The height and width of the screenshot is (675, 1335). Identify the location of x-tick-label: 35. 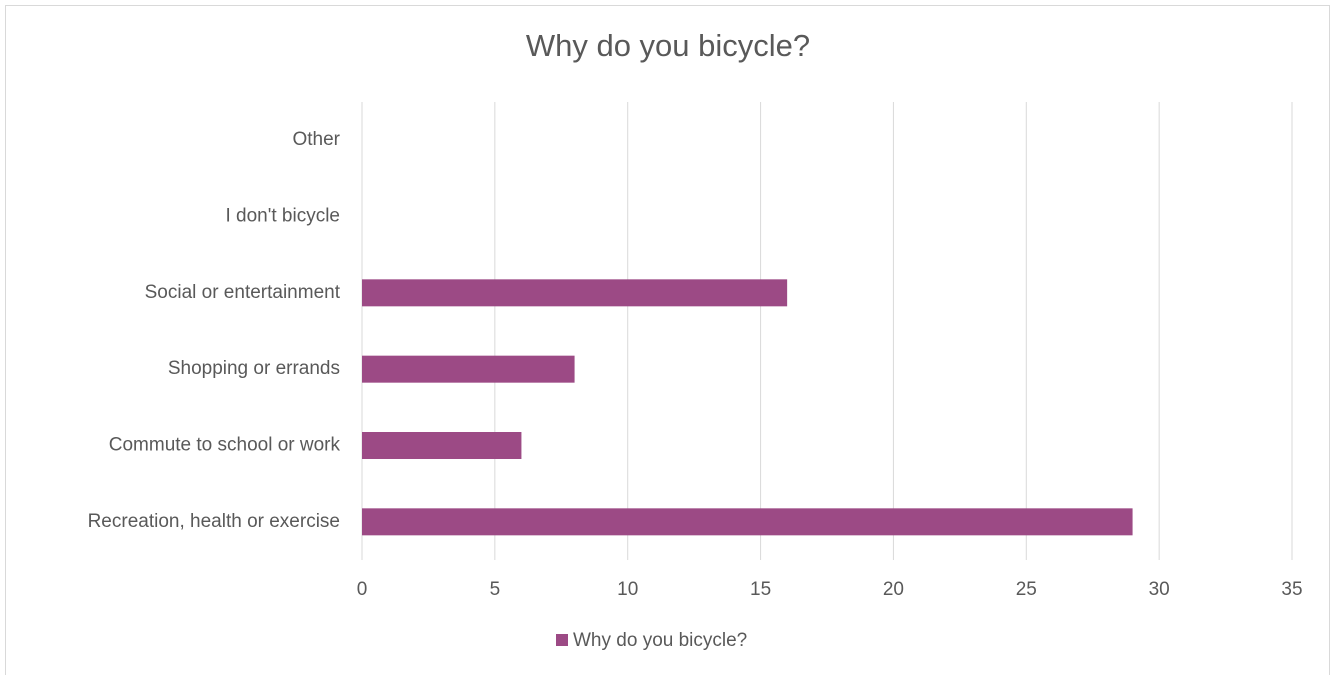
(1291, 589).